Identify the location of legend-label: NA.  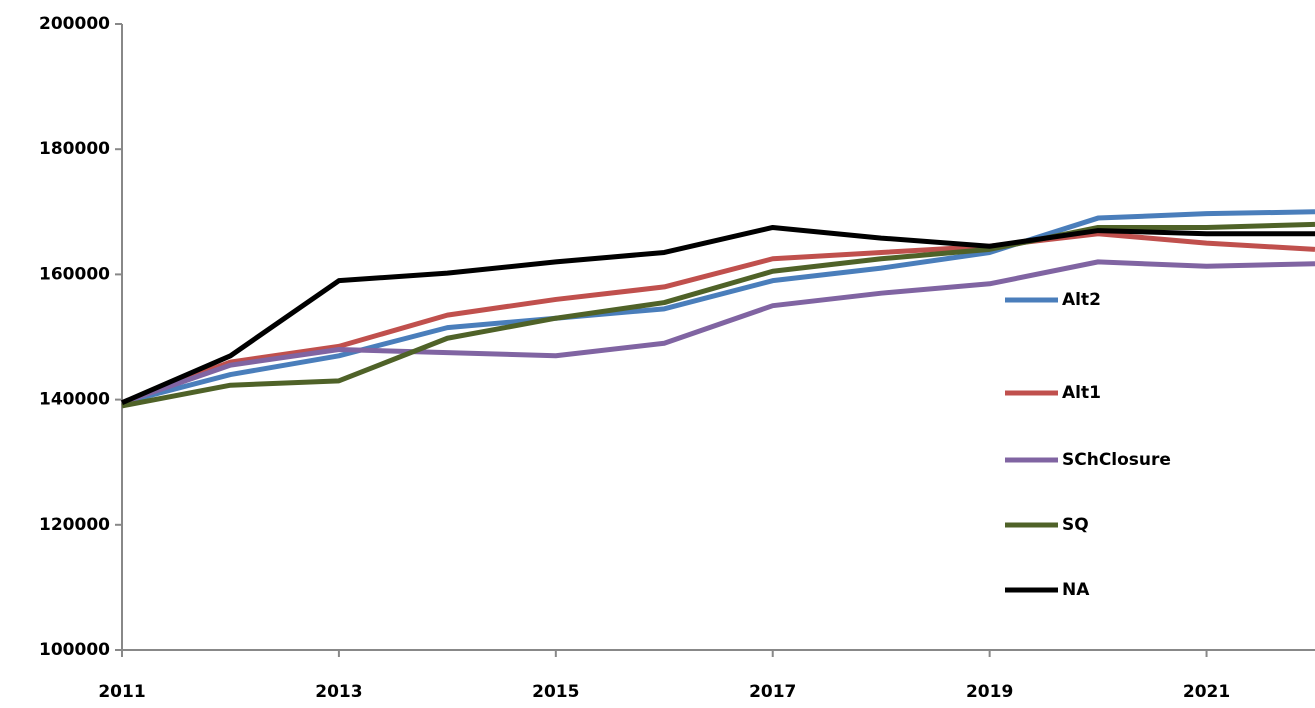
(1076, 590).